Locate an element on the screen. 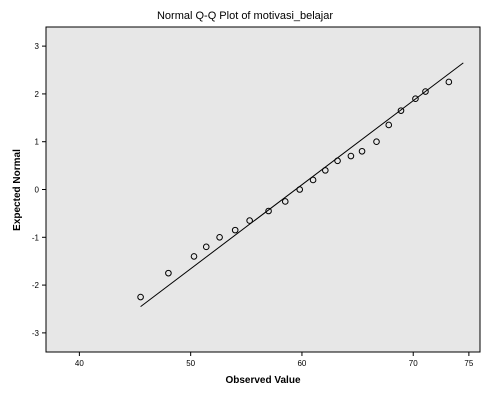 This screenshot has width=485, height=395. chart-title: Normal Q-Q Plot of motivasi_belajar is located at coordinates (245, 16).